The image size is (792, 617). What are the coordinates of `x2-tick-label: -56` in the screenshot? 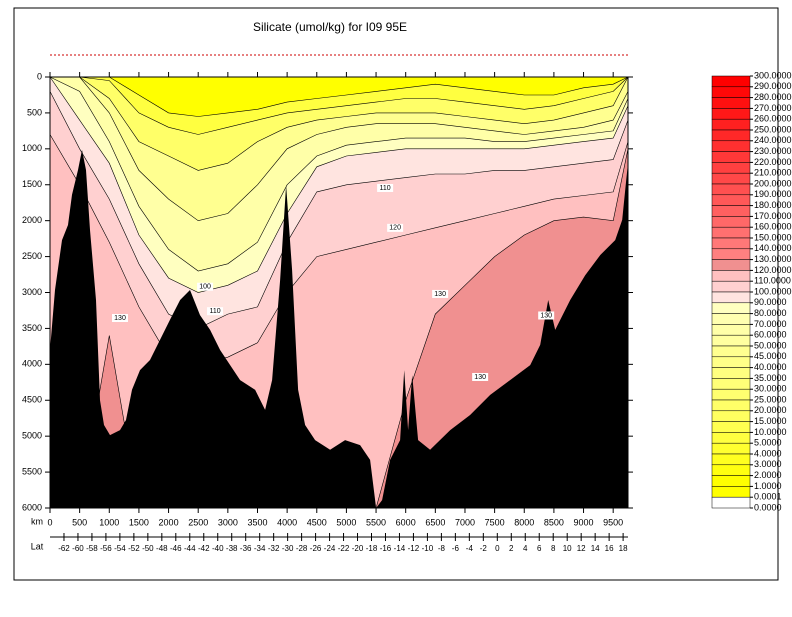 It's located at (106, 548).